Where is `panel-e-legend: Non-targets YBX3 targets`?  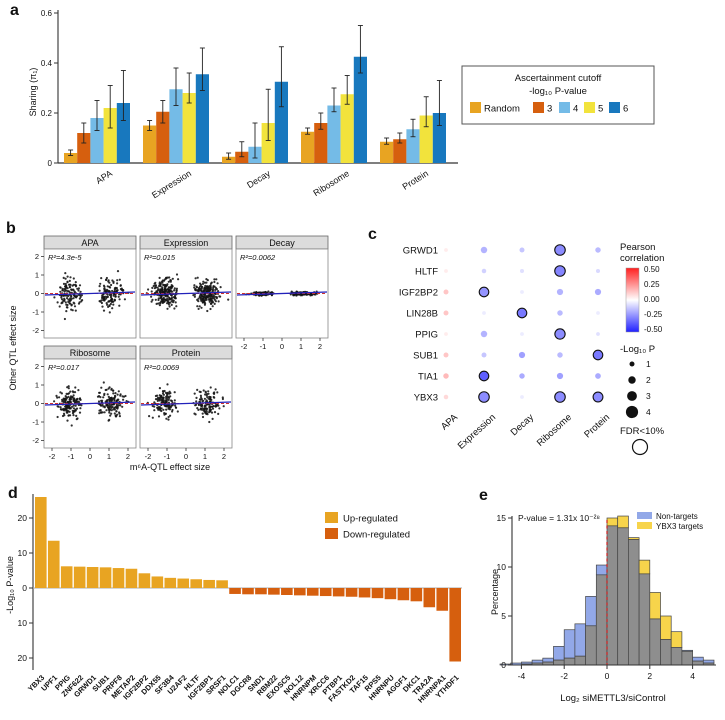
panel-e-legend: Non-targets YBX3 targets is located at coordinates (670, 521).